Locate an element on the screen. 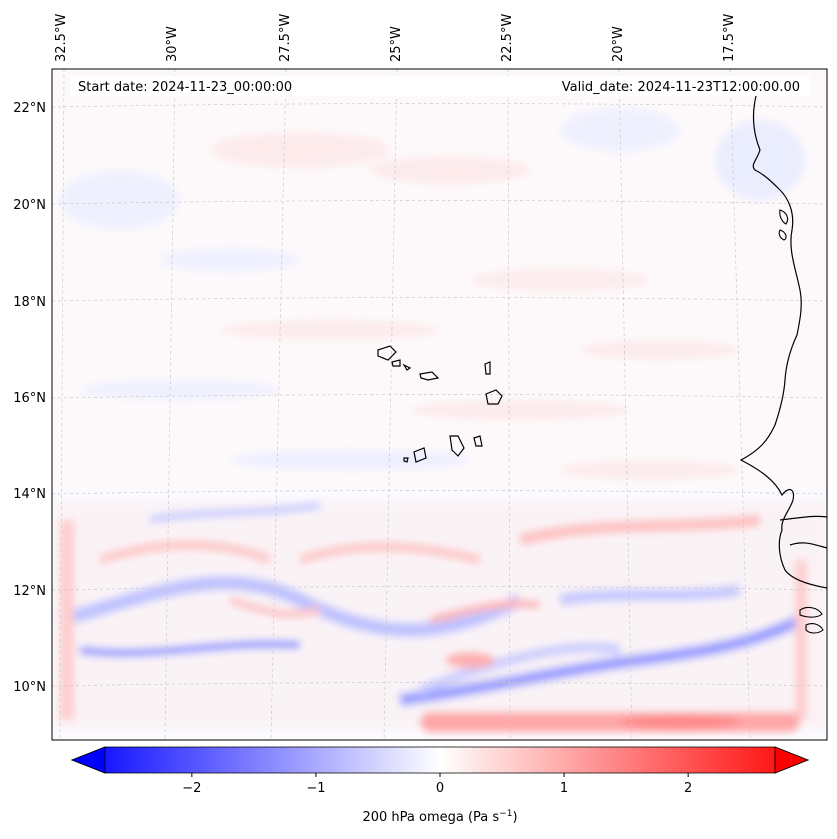 This screenshot has width=837, height=839. colorbar-tick-label: −1 is located at coordinates (315, 788).